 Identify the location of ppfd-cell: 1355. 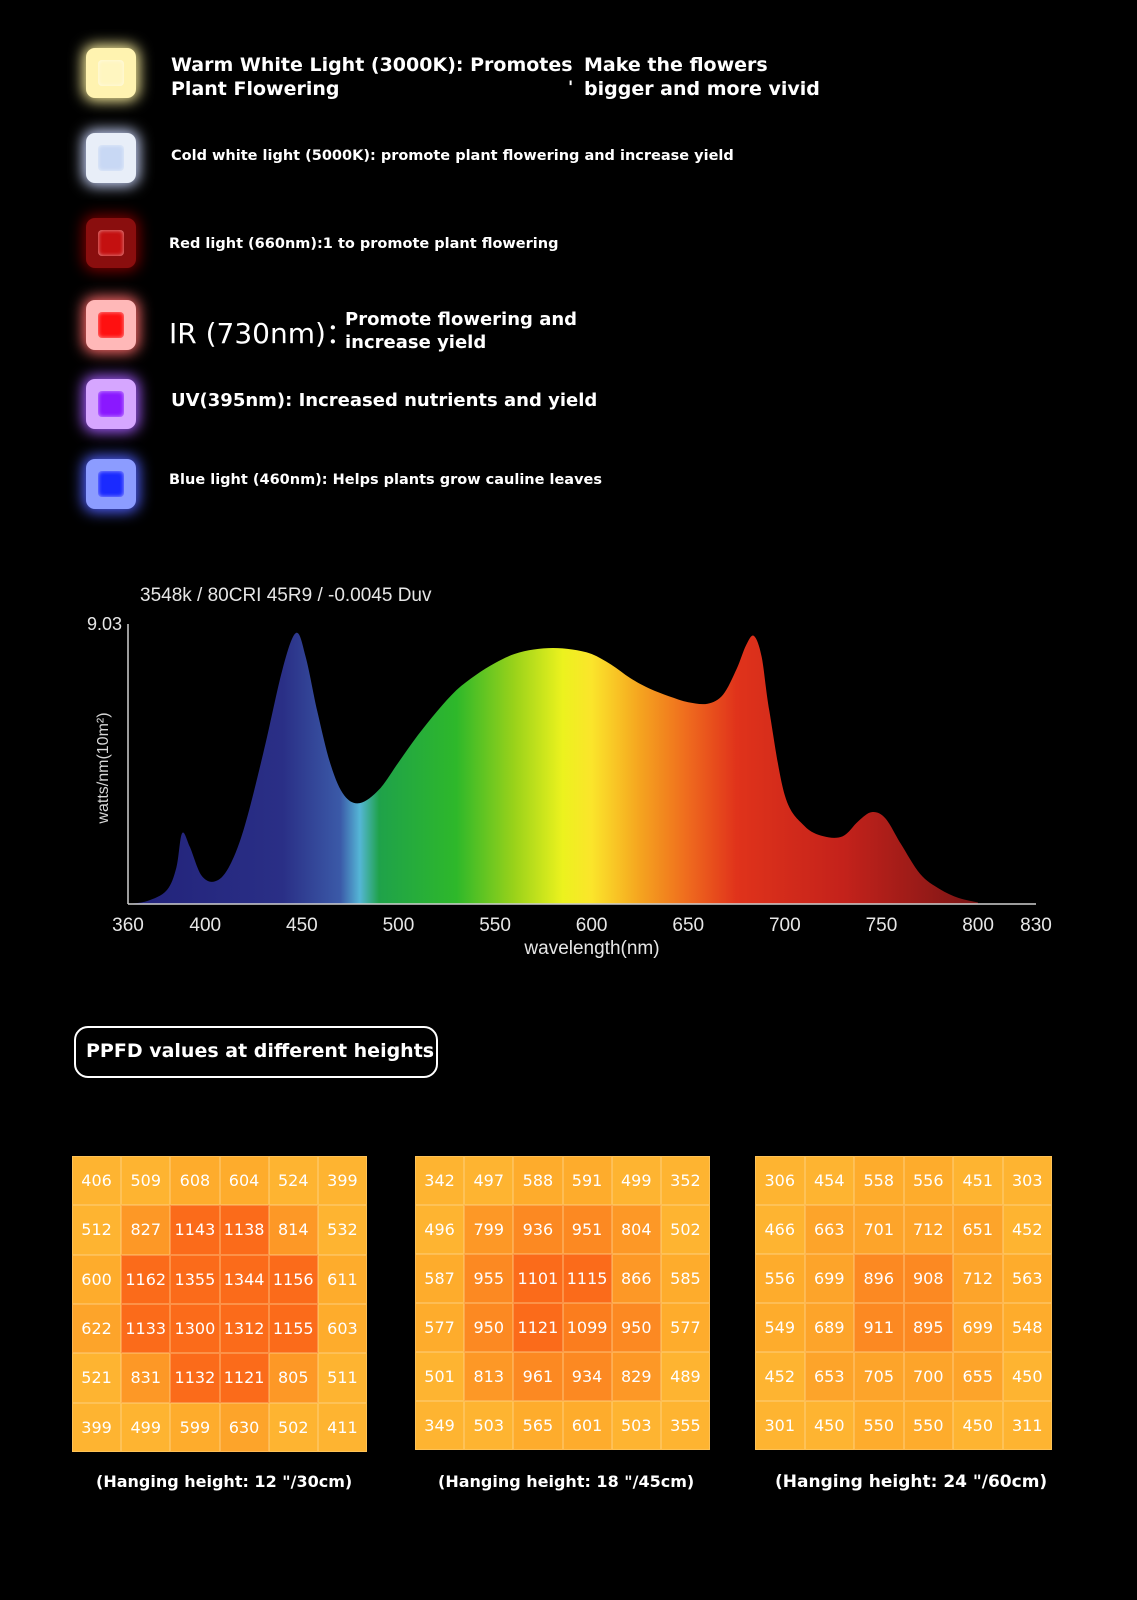
(195, 1279).